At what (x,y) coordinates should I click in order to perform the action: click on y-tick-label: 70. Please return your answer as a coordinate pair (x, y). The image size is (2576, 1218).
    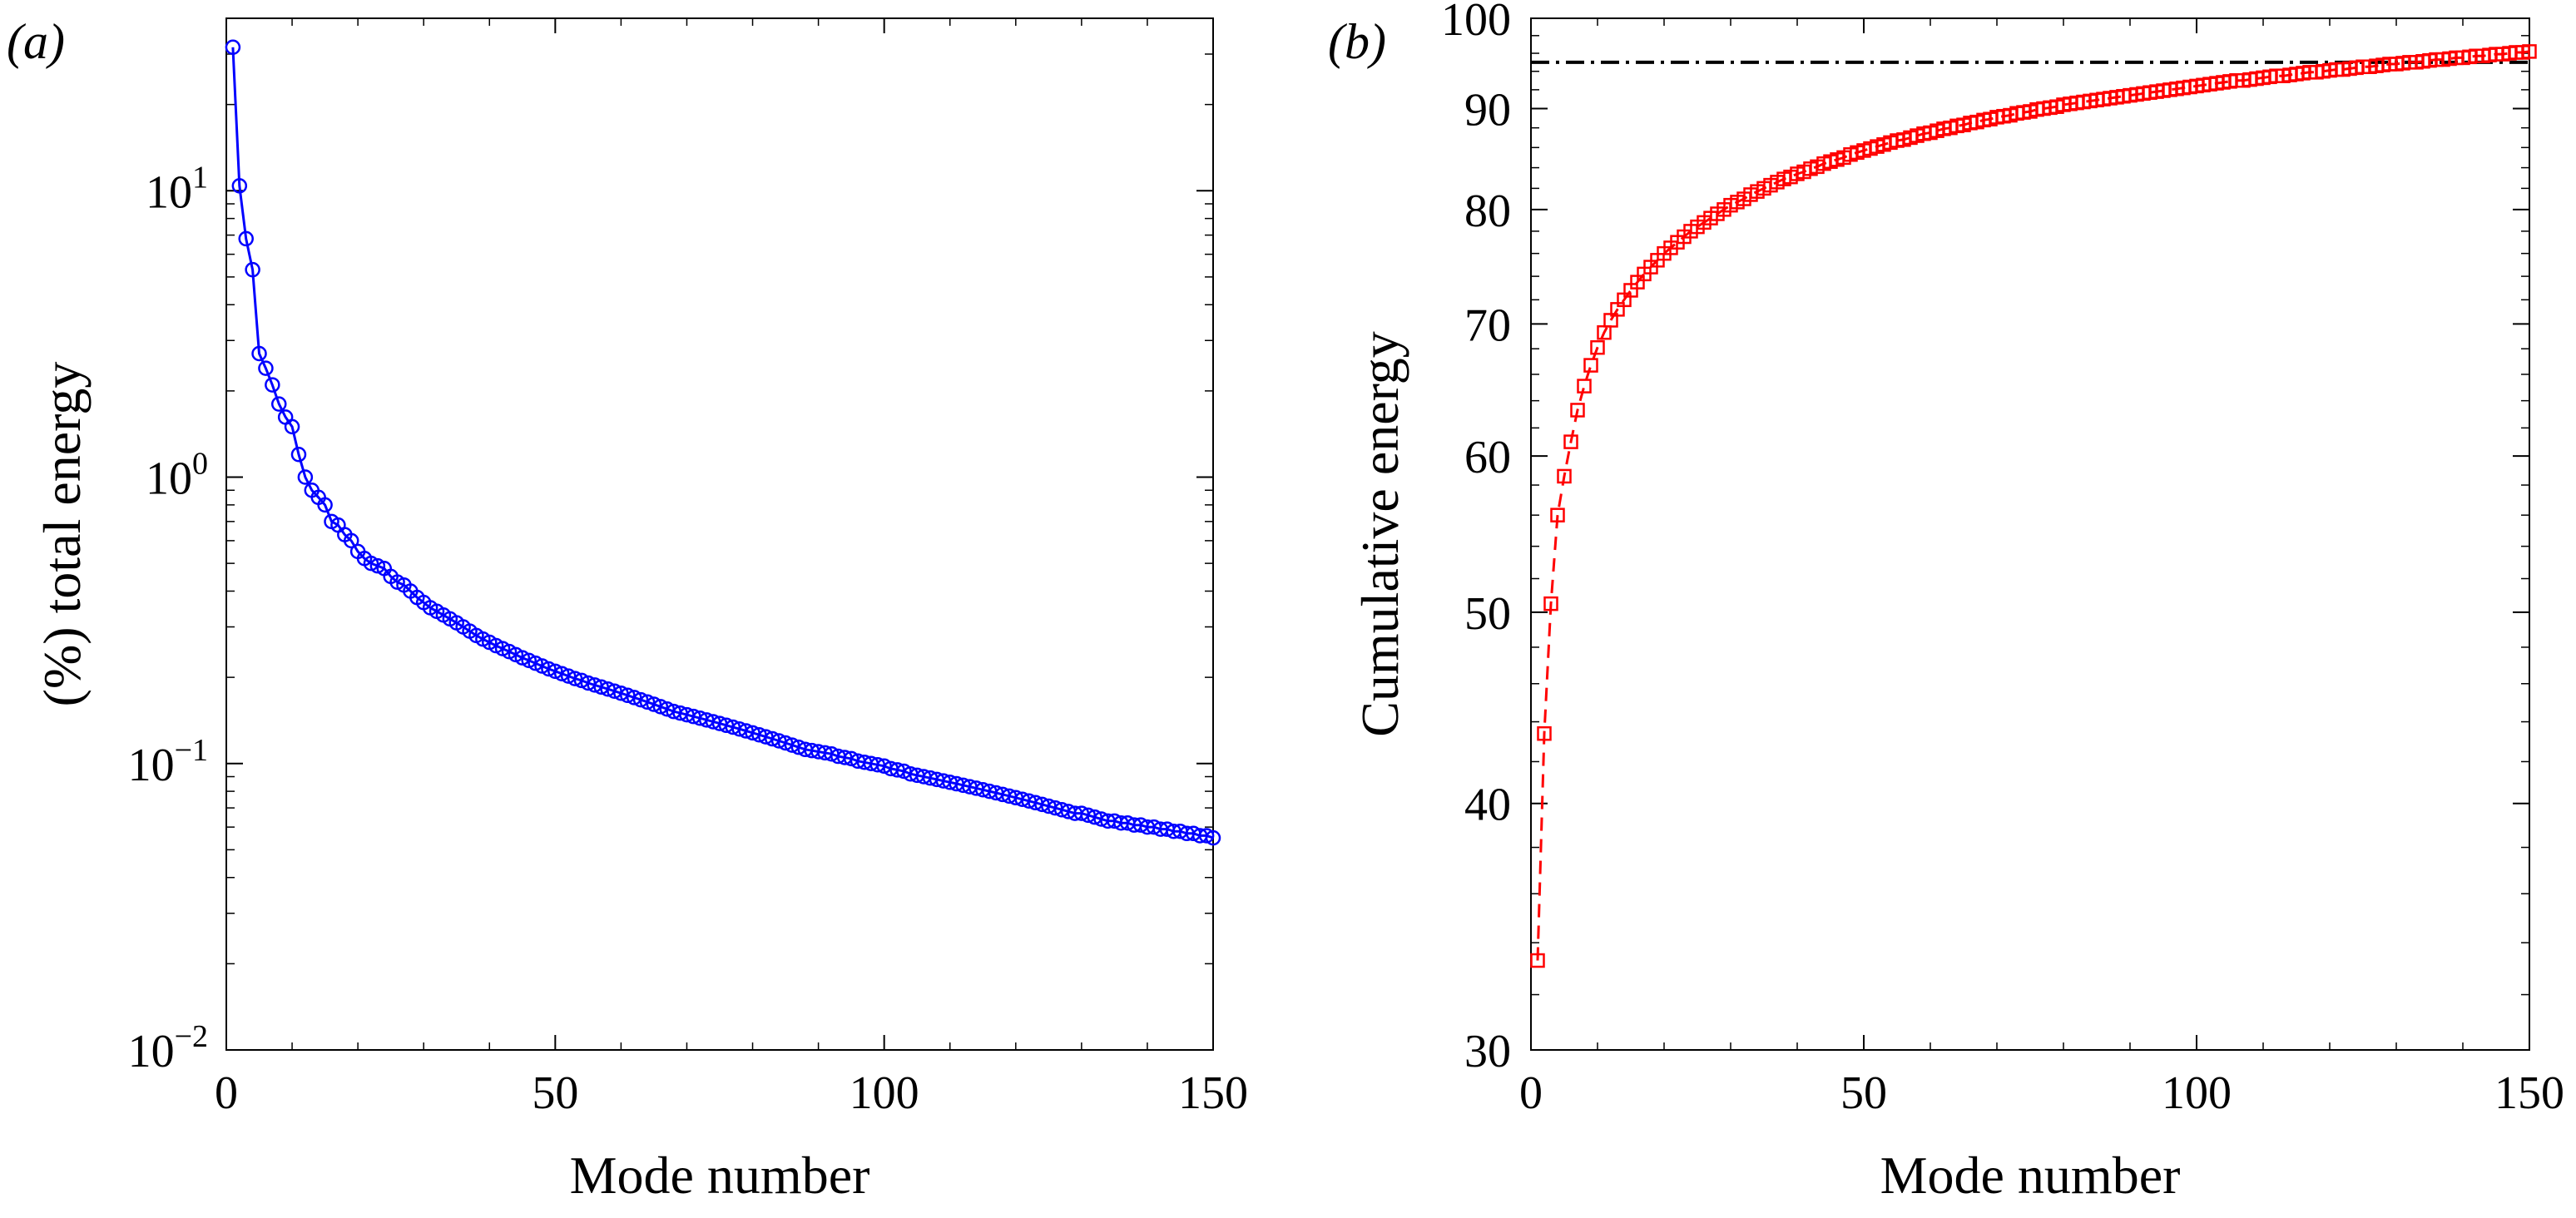
    Looking at the image, I should click on (1488, 326).